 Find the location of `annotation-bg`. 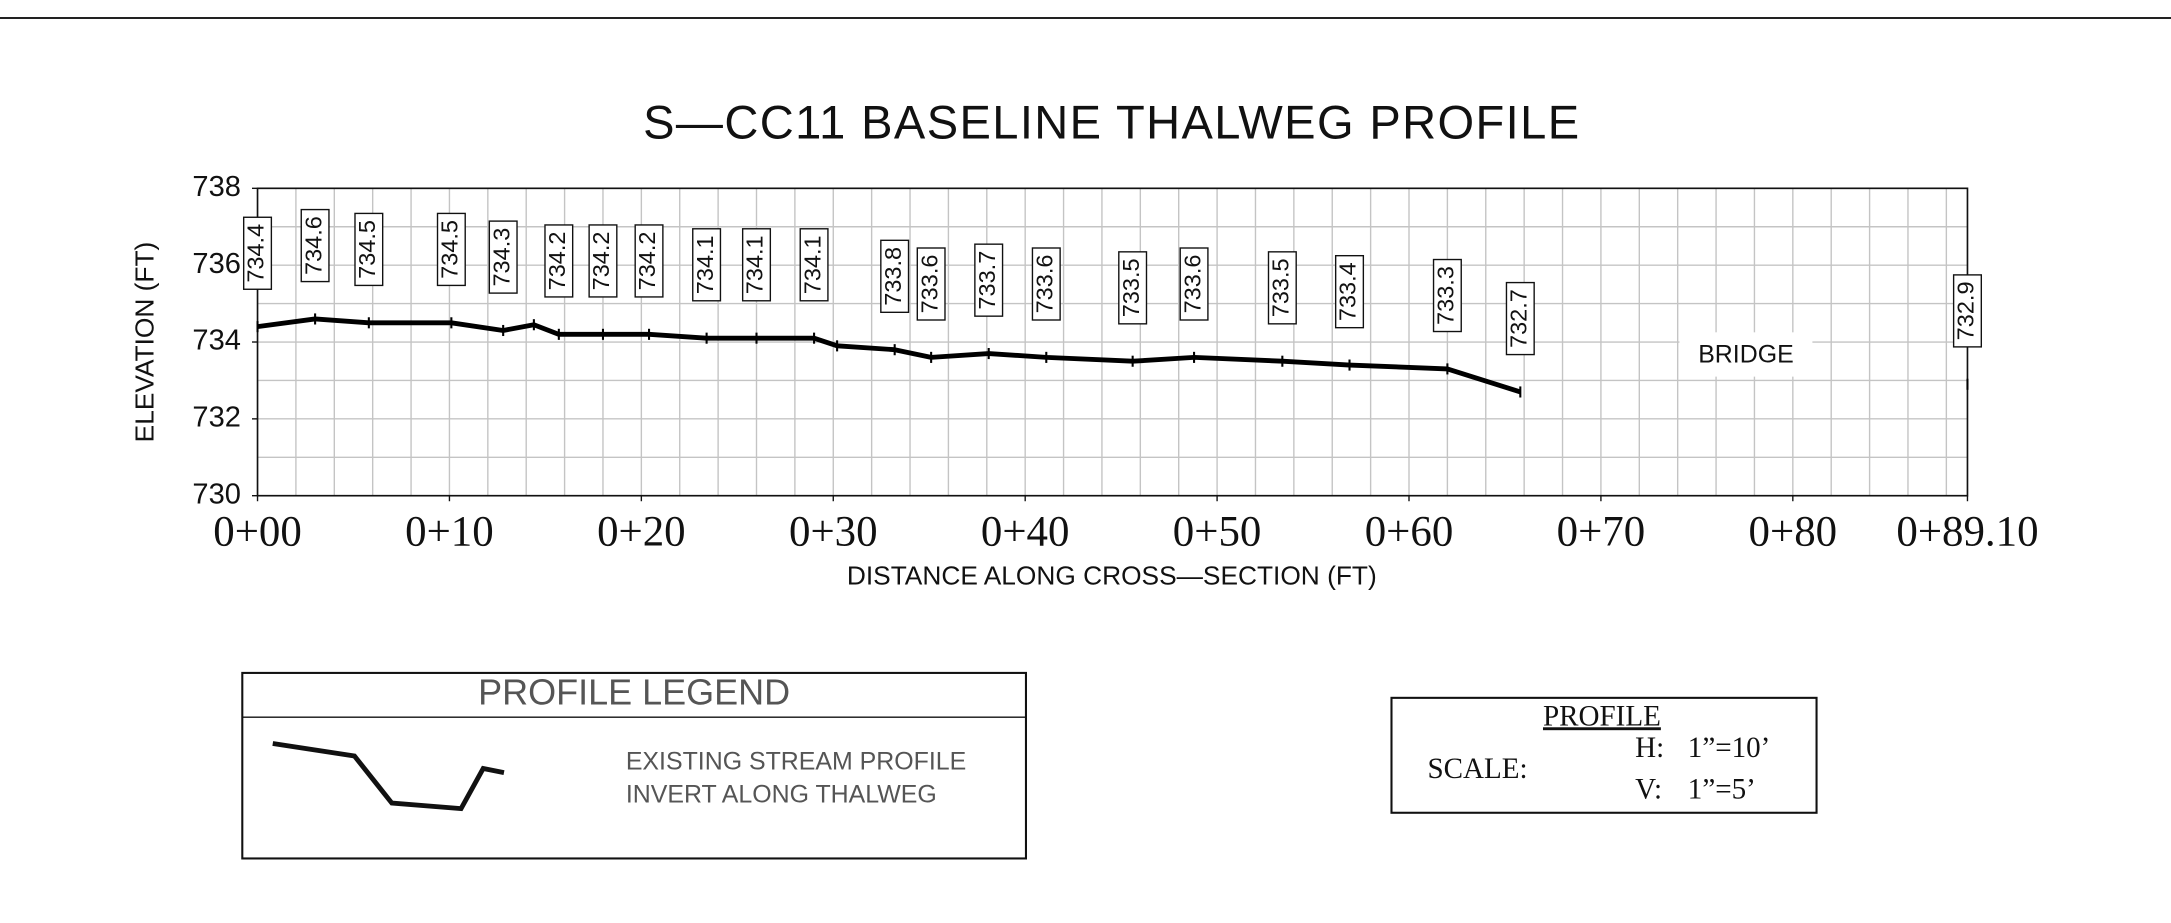

annotation-bg is located at coordinates (1746, 354).